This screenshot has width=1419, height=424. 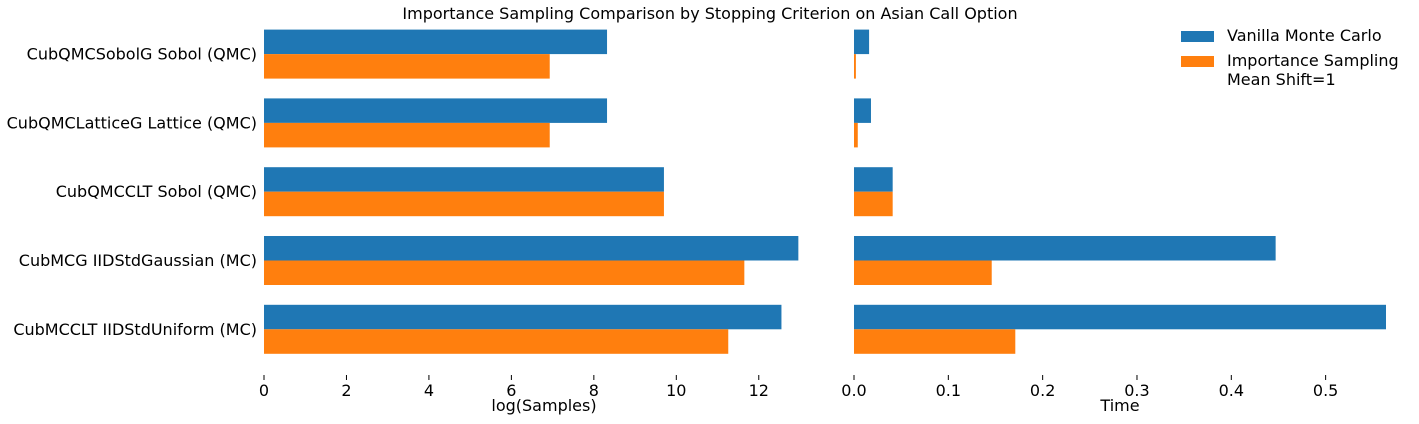 What do you see at coordinates (1313, 70) in the screenshot?
I see `legend-label-importance: Importance Sampling Mean Shift=1` at bounding box center [1313, 70].